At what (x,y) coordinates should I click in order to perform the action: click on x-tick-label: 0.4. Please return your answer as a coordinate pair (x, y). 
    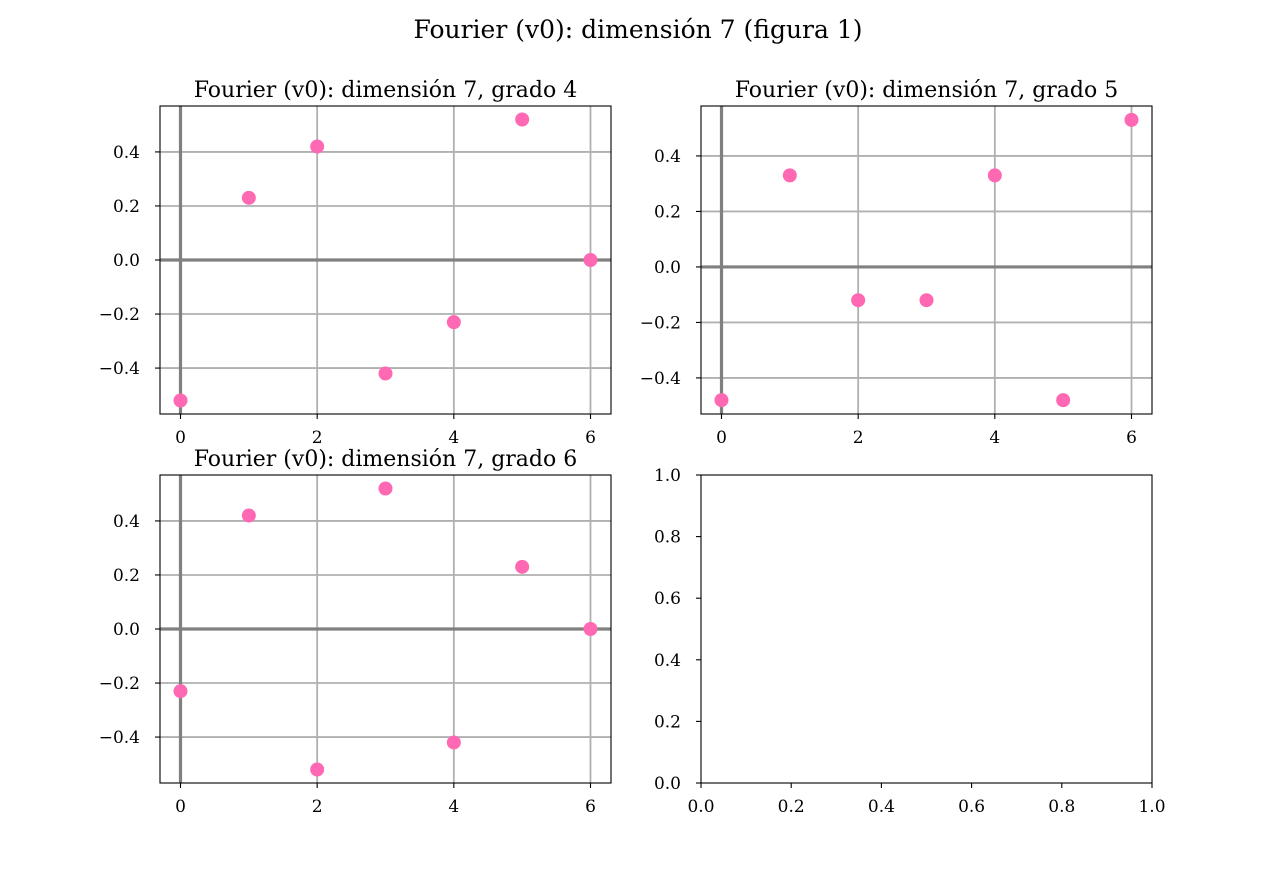
    Looking at the image, I should click on (881, 807).